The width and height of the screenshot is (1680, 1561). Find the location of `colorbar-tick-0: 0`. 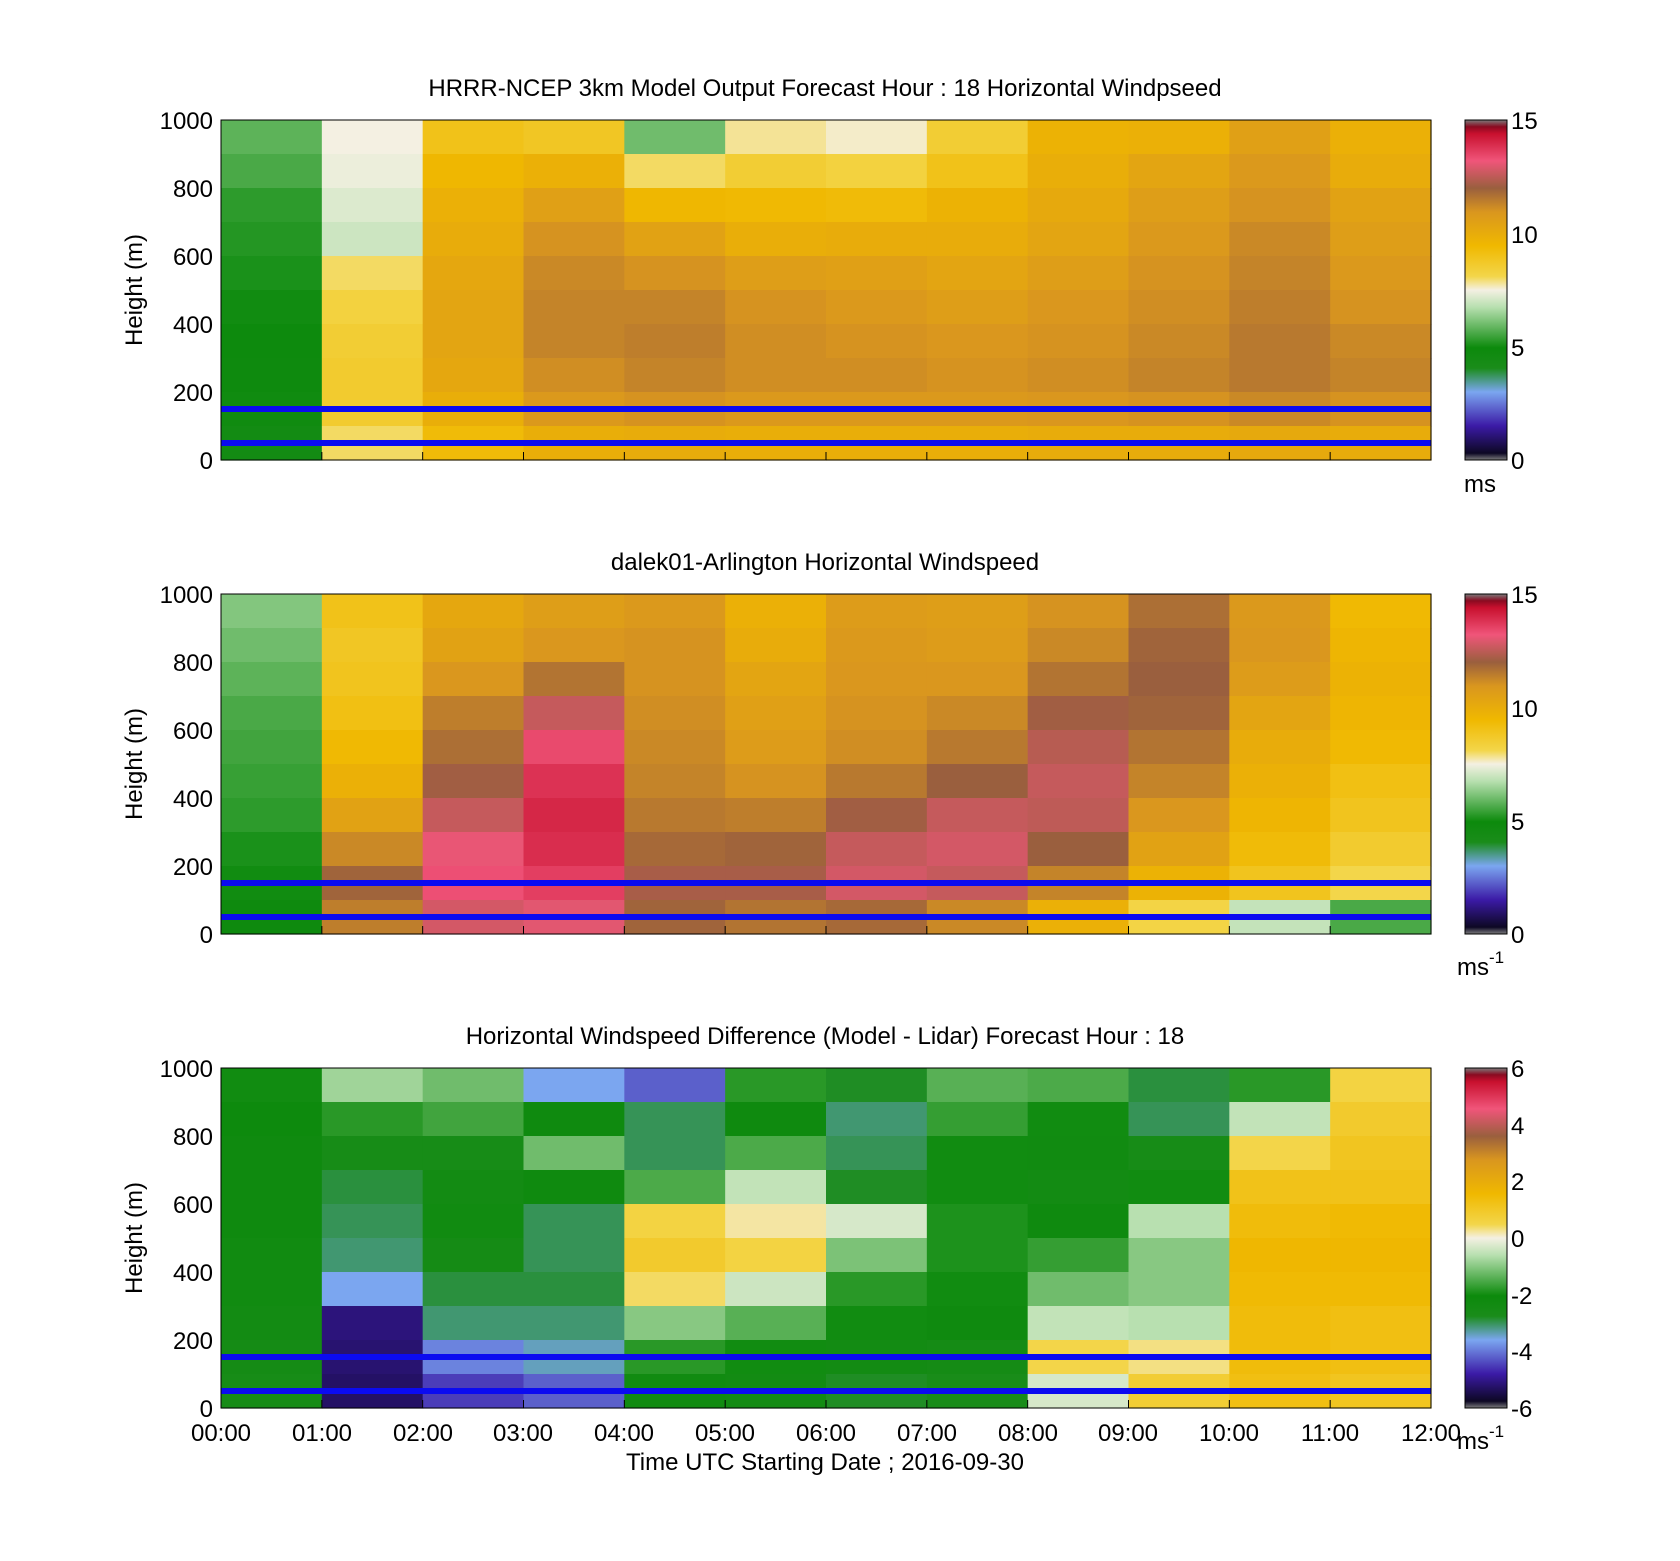

colorbar-tick-0: 0 is located at coordinates (1517, 461).